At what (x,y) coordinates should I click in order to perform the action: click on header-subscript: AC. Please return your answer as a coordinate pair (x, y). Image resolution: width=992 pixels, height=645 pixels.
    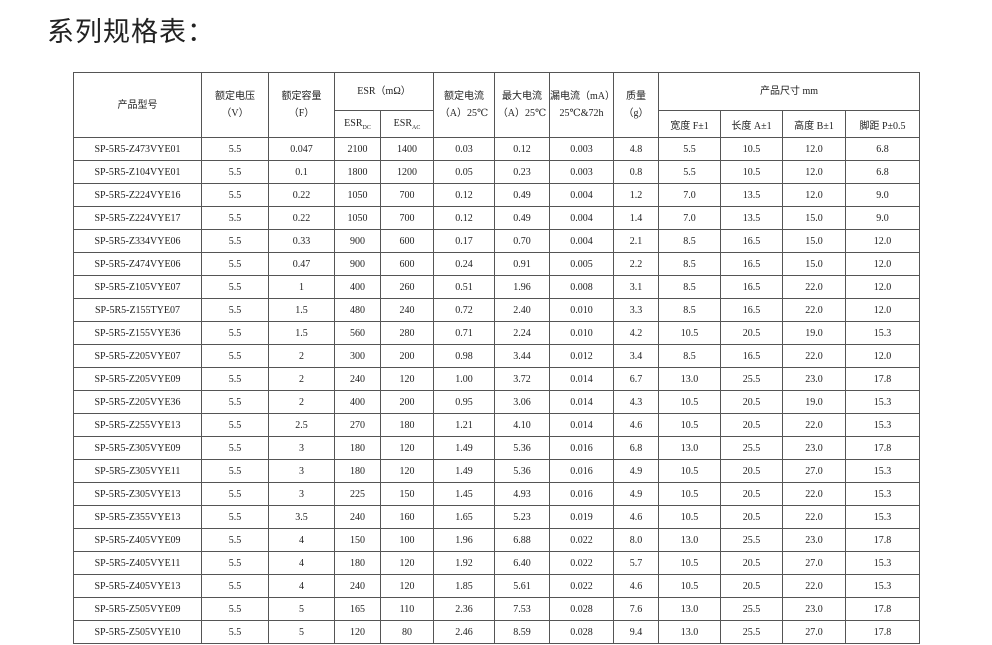
    Looking at the image, I should click on (416, 127).